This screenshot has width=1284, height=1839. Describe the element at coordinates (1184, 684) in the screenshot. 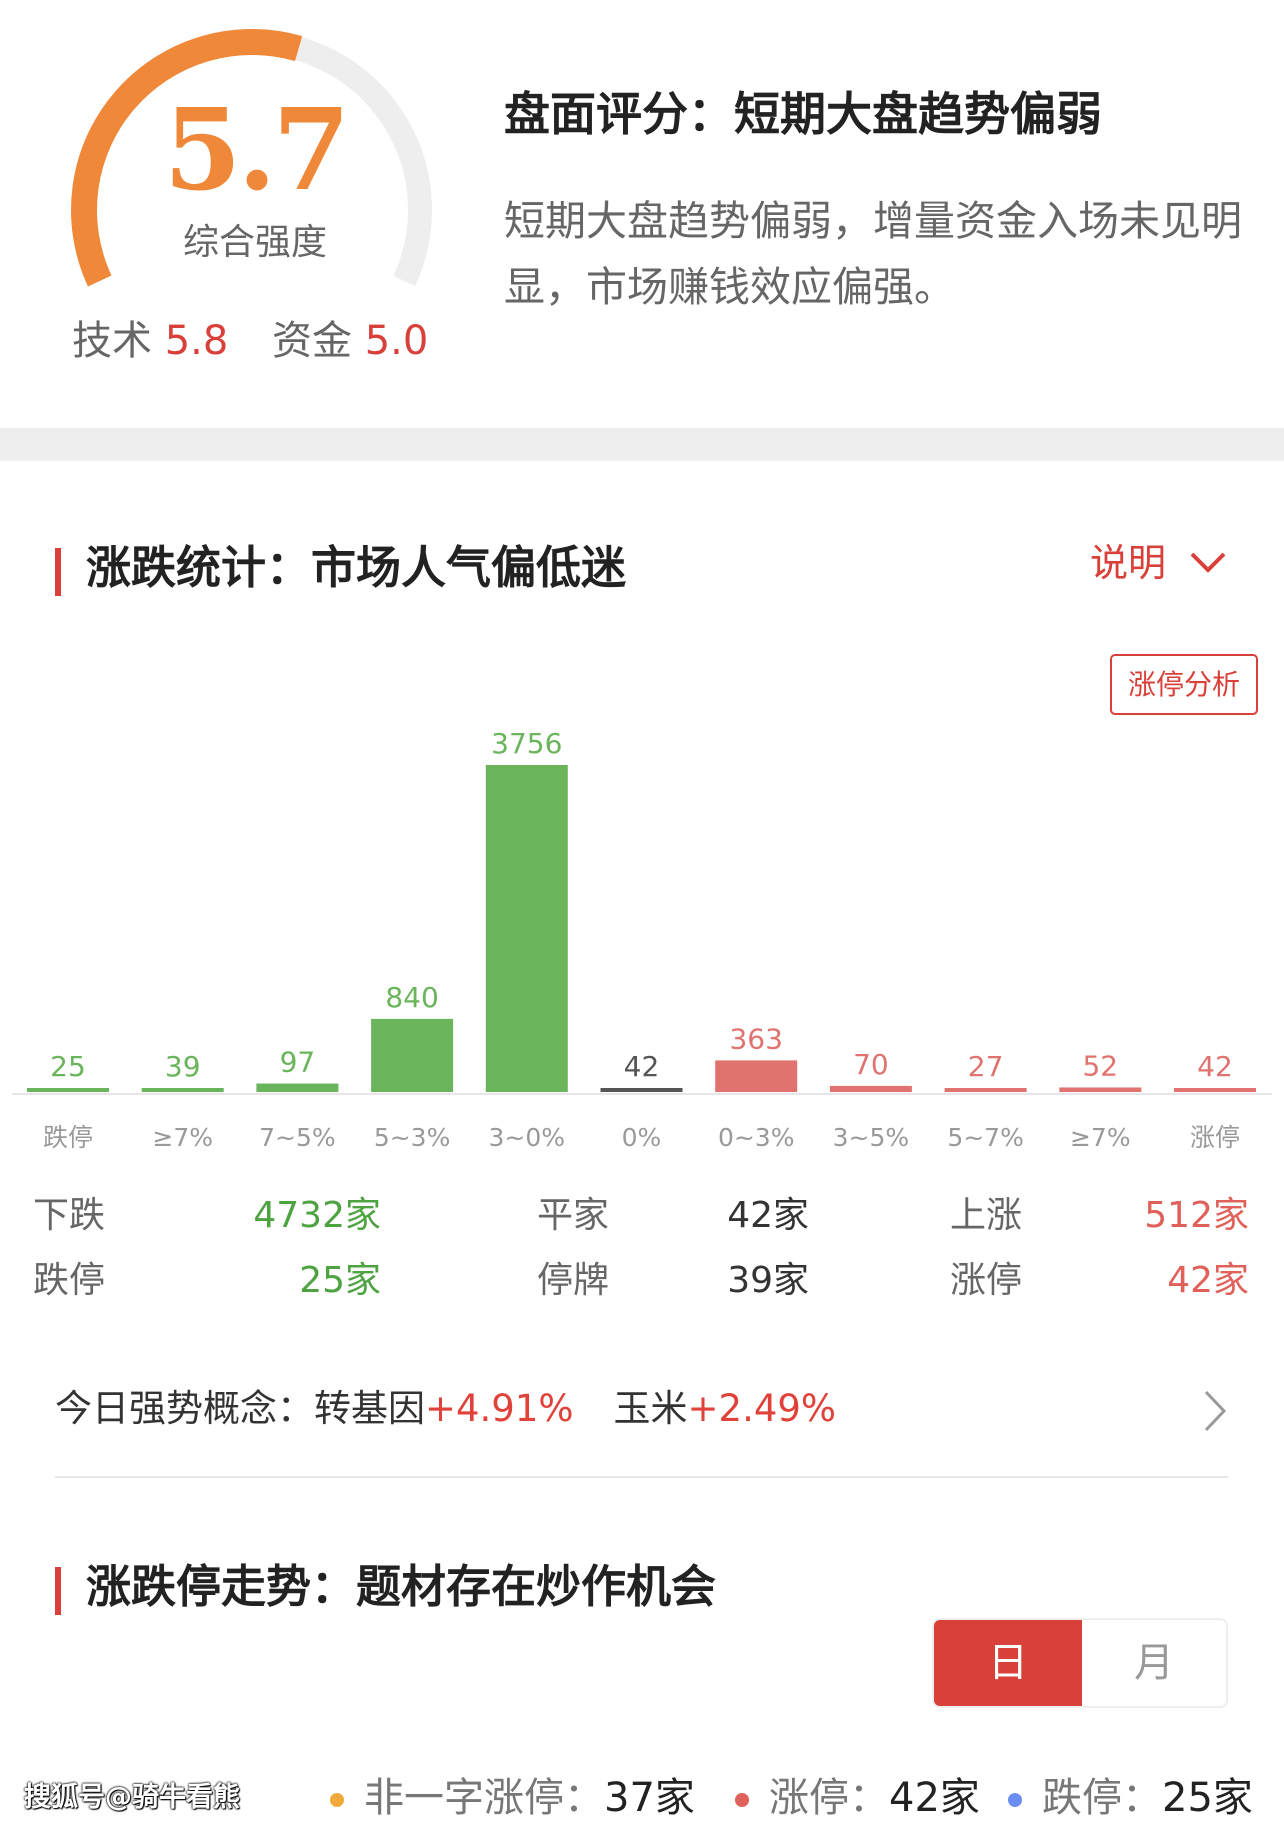

I see `limit-up-analysis-button: 涨停分析` at that location.